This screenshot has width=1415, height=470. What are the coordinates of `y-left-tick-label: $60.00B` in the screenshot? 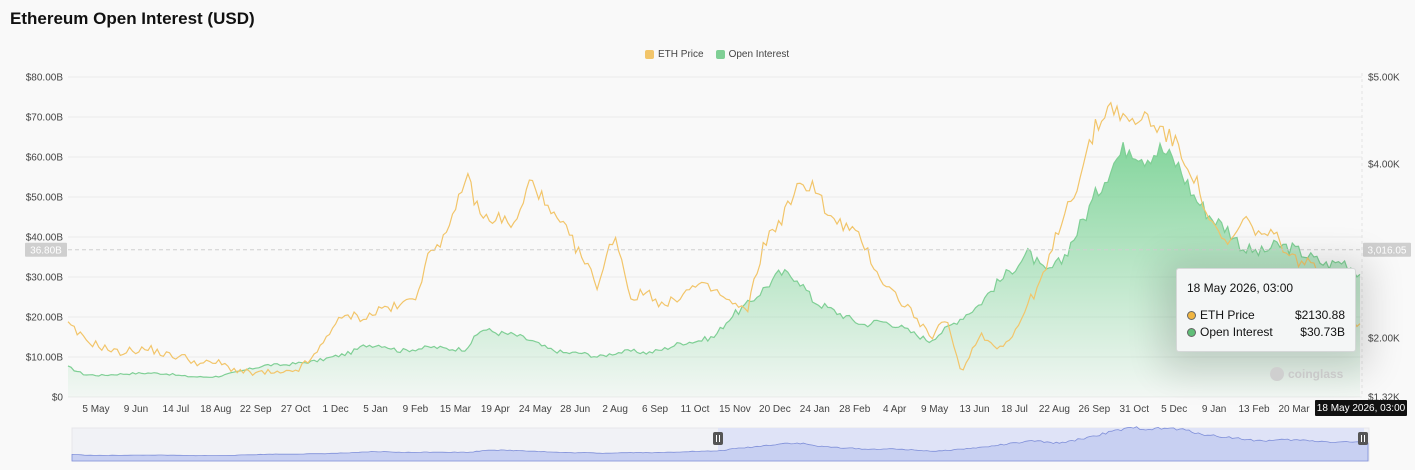 It's located at (45, 158).